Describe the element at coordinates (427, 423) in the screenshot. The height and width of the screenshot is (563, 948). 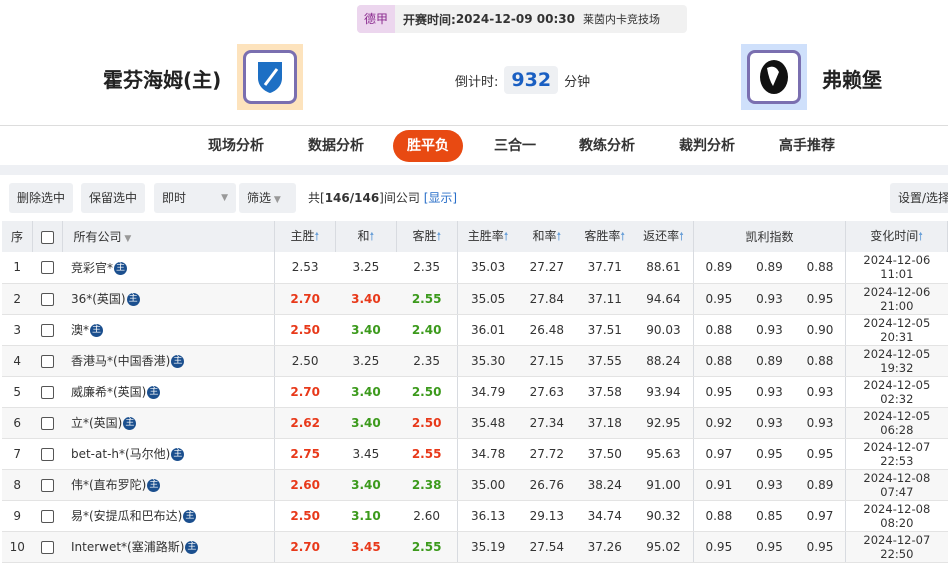
I see `away-odds: 2.50` at that location.